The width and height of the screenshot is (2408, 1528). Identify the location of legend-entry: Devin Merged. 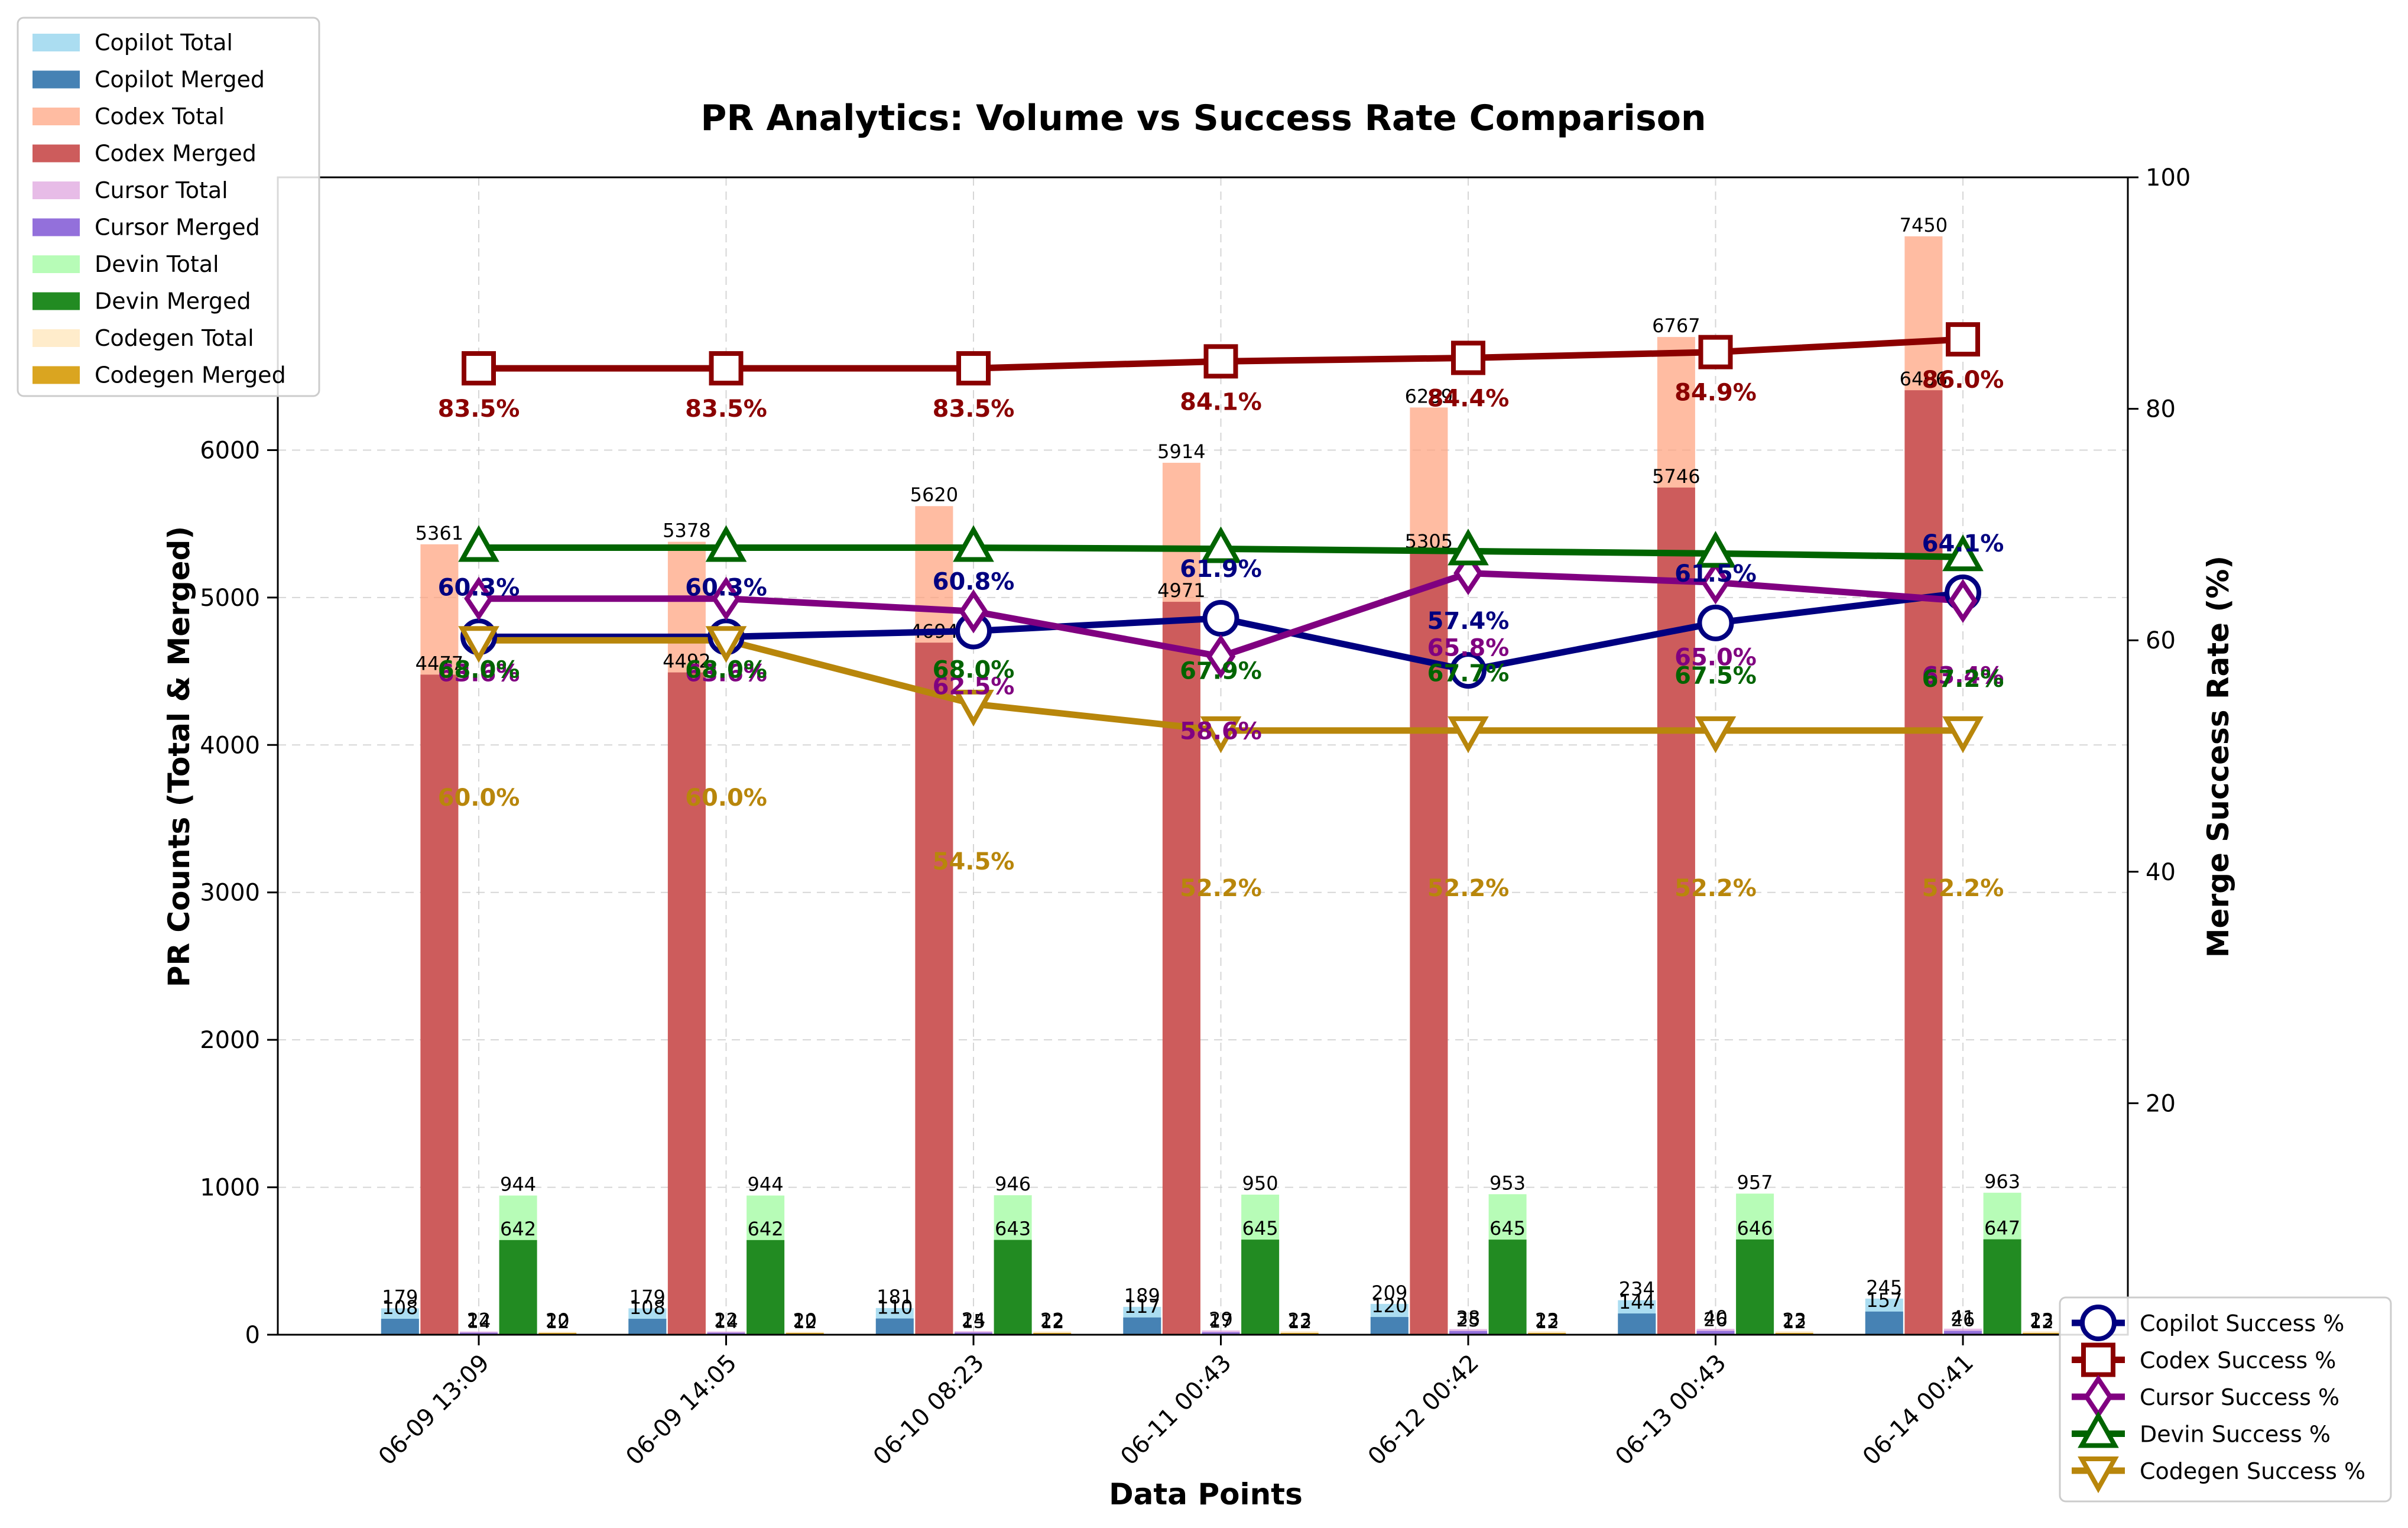
(173, 301).